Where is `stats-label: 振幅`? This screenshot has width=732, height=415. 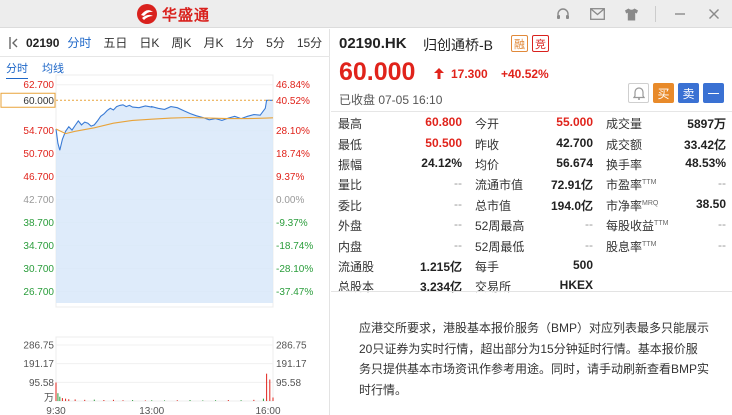 stats-label: 振幅 is located at coordinates (350, 164).